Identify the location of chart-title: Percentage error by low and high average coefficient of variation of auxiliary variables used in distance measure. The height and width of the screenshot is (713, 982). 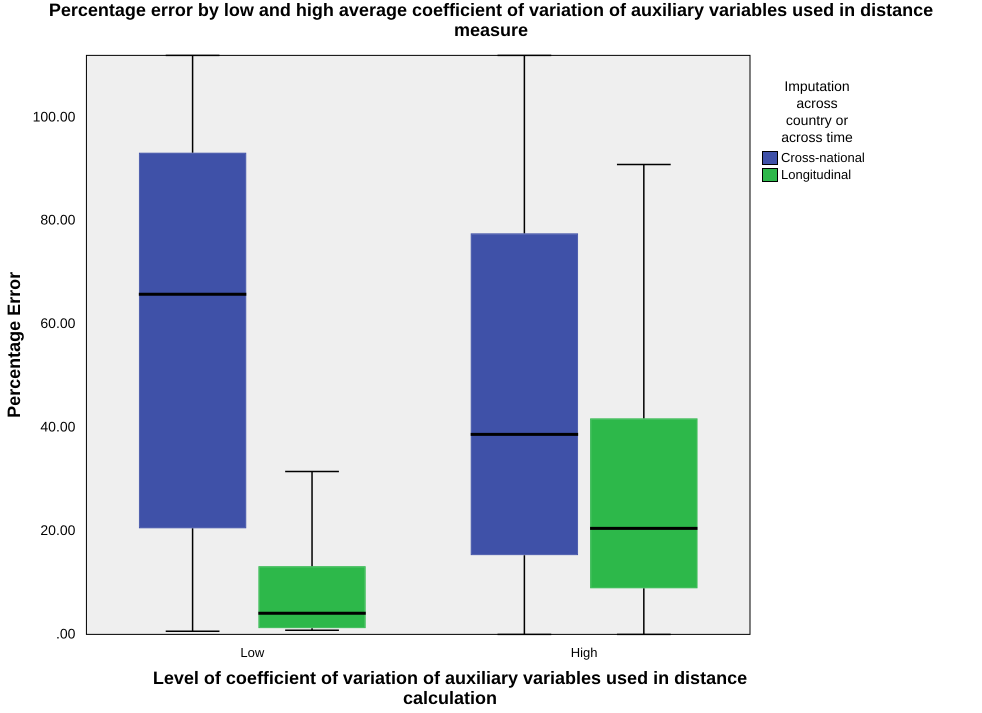
(491, 20).